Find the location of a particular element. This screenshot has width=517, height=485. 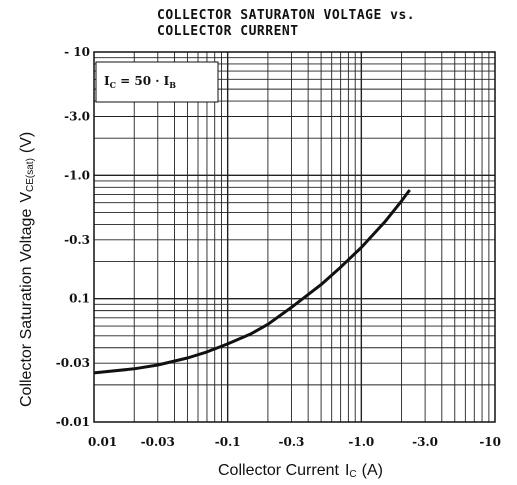

annotation-text: IC = 50 · IB is located at coordinates (140, 82).